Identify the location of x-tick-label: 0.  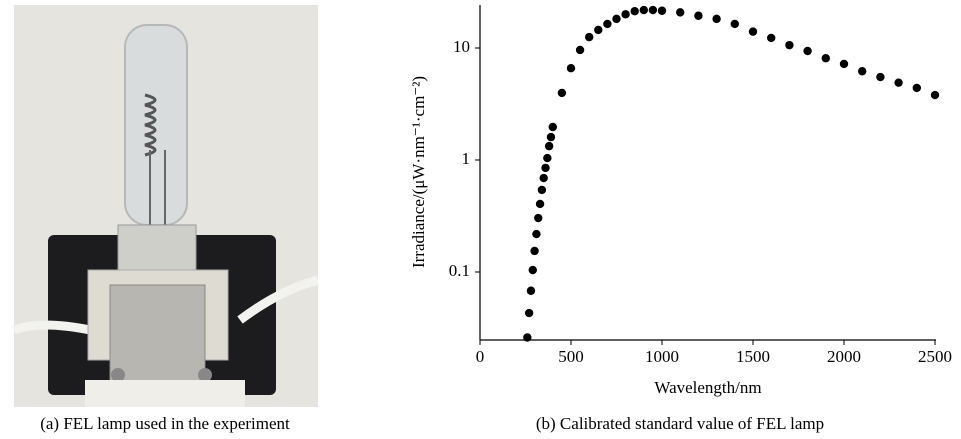
(480, 356).